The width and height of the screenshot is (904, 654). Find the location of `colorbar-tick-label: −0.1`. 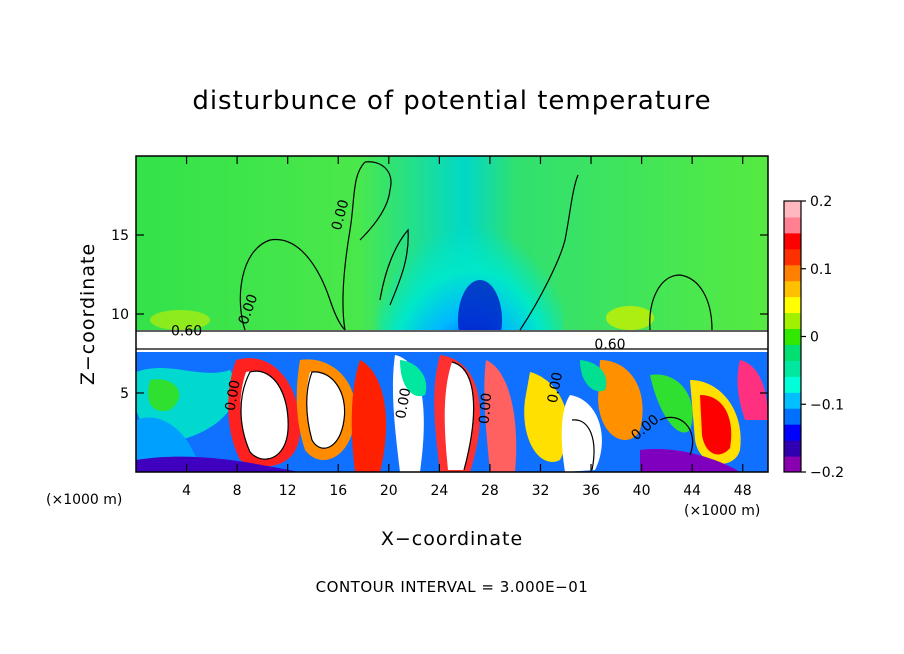

colorbar-tick-label: −0.1 is located at coordinates (827, 405).